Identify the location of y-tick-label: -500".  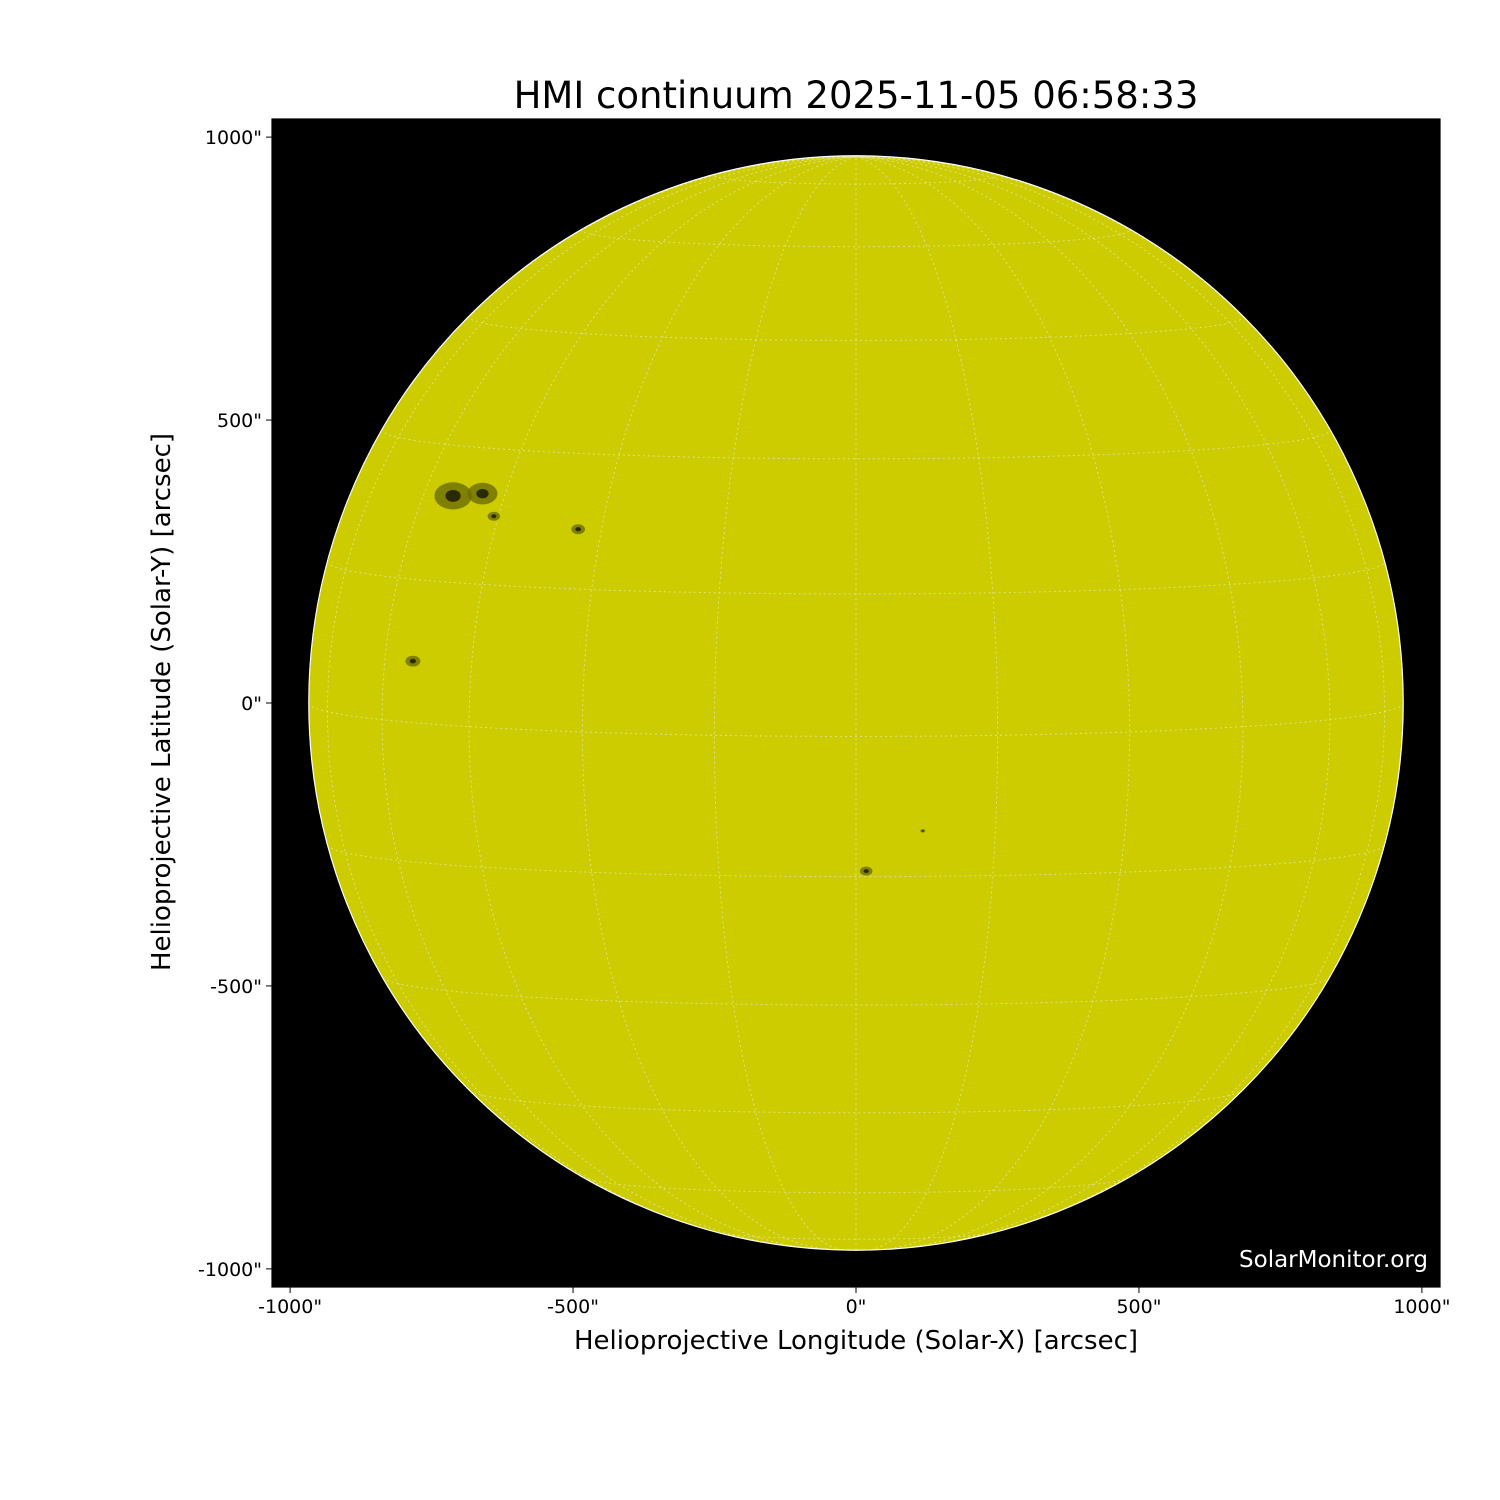
(236, 987).